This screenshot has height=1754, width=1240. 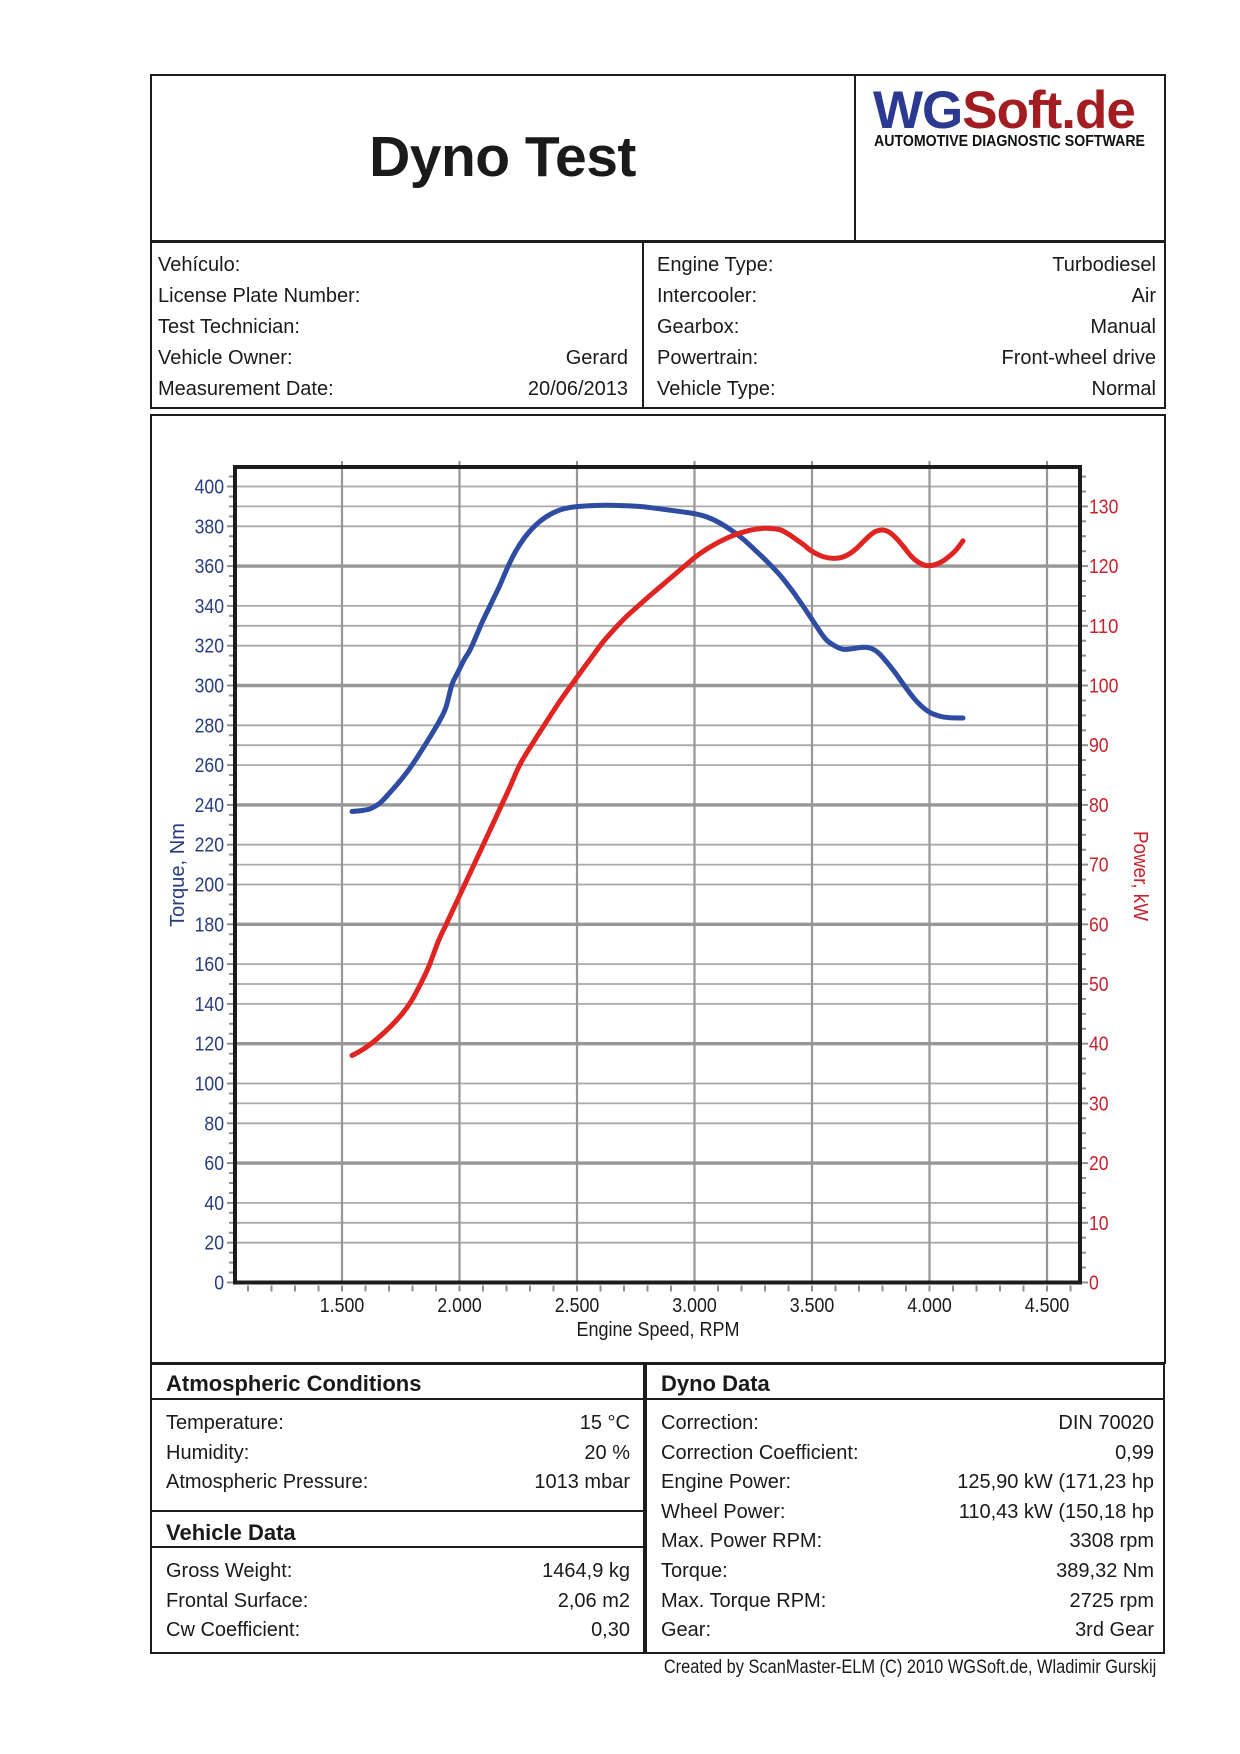 I want to click on svg-text: Engine Speed, RPM, so click(x=658, y=1330).